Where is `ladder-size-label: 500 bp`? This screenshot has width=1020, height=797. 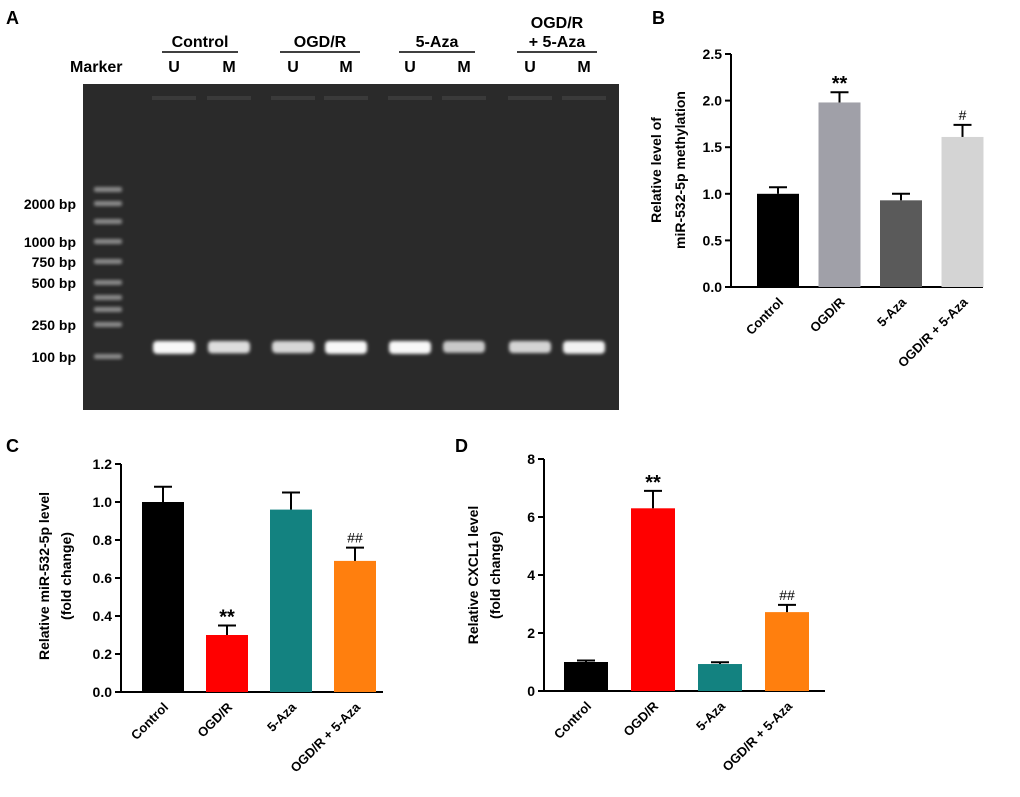 ladder-size-label: 500 bp is located at coordinates (54, 283).